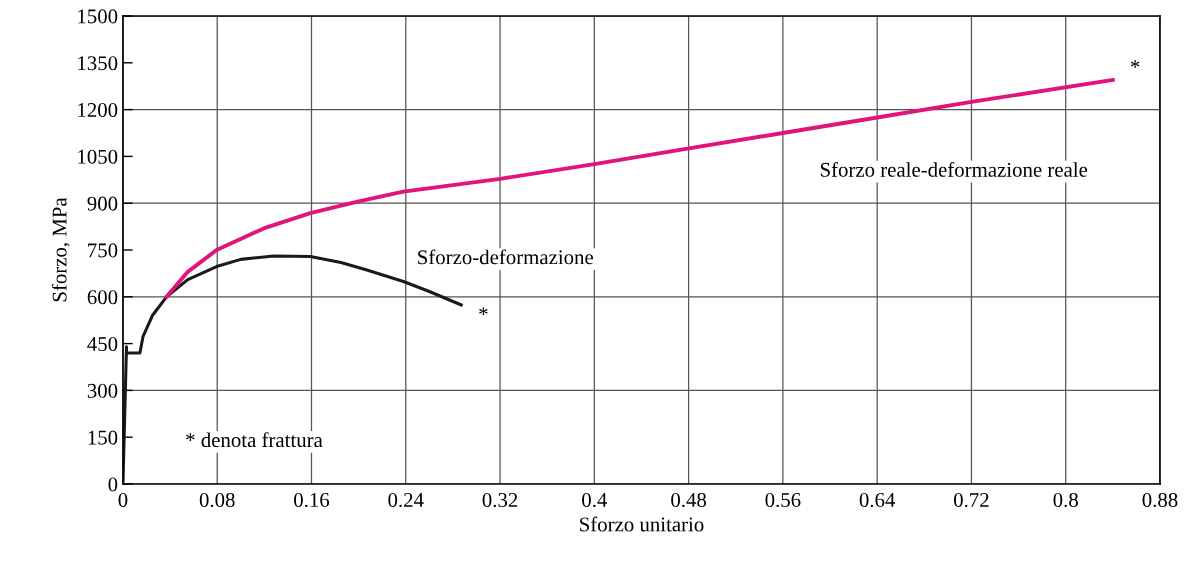 The width and height of the screenshot is (1189, 563). What do you see at coordinates (783, 500) in the screenshot?
I see `x-tick-label: 0.56` at bounding box center [783, 500].